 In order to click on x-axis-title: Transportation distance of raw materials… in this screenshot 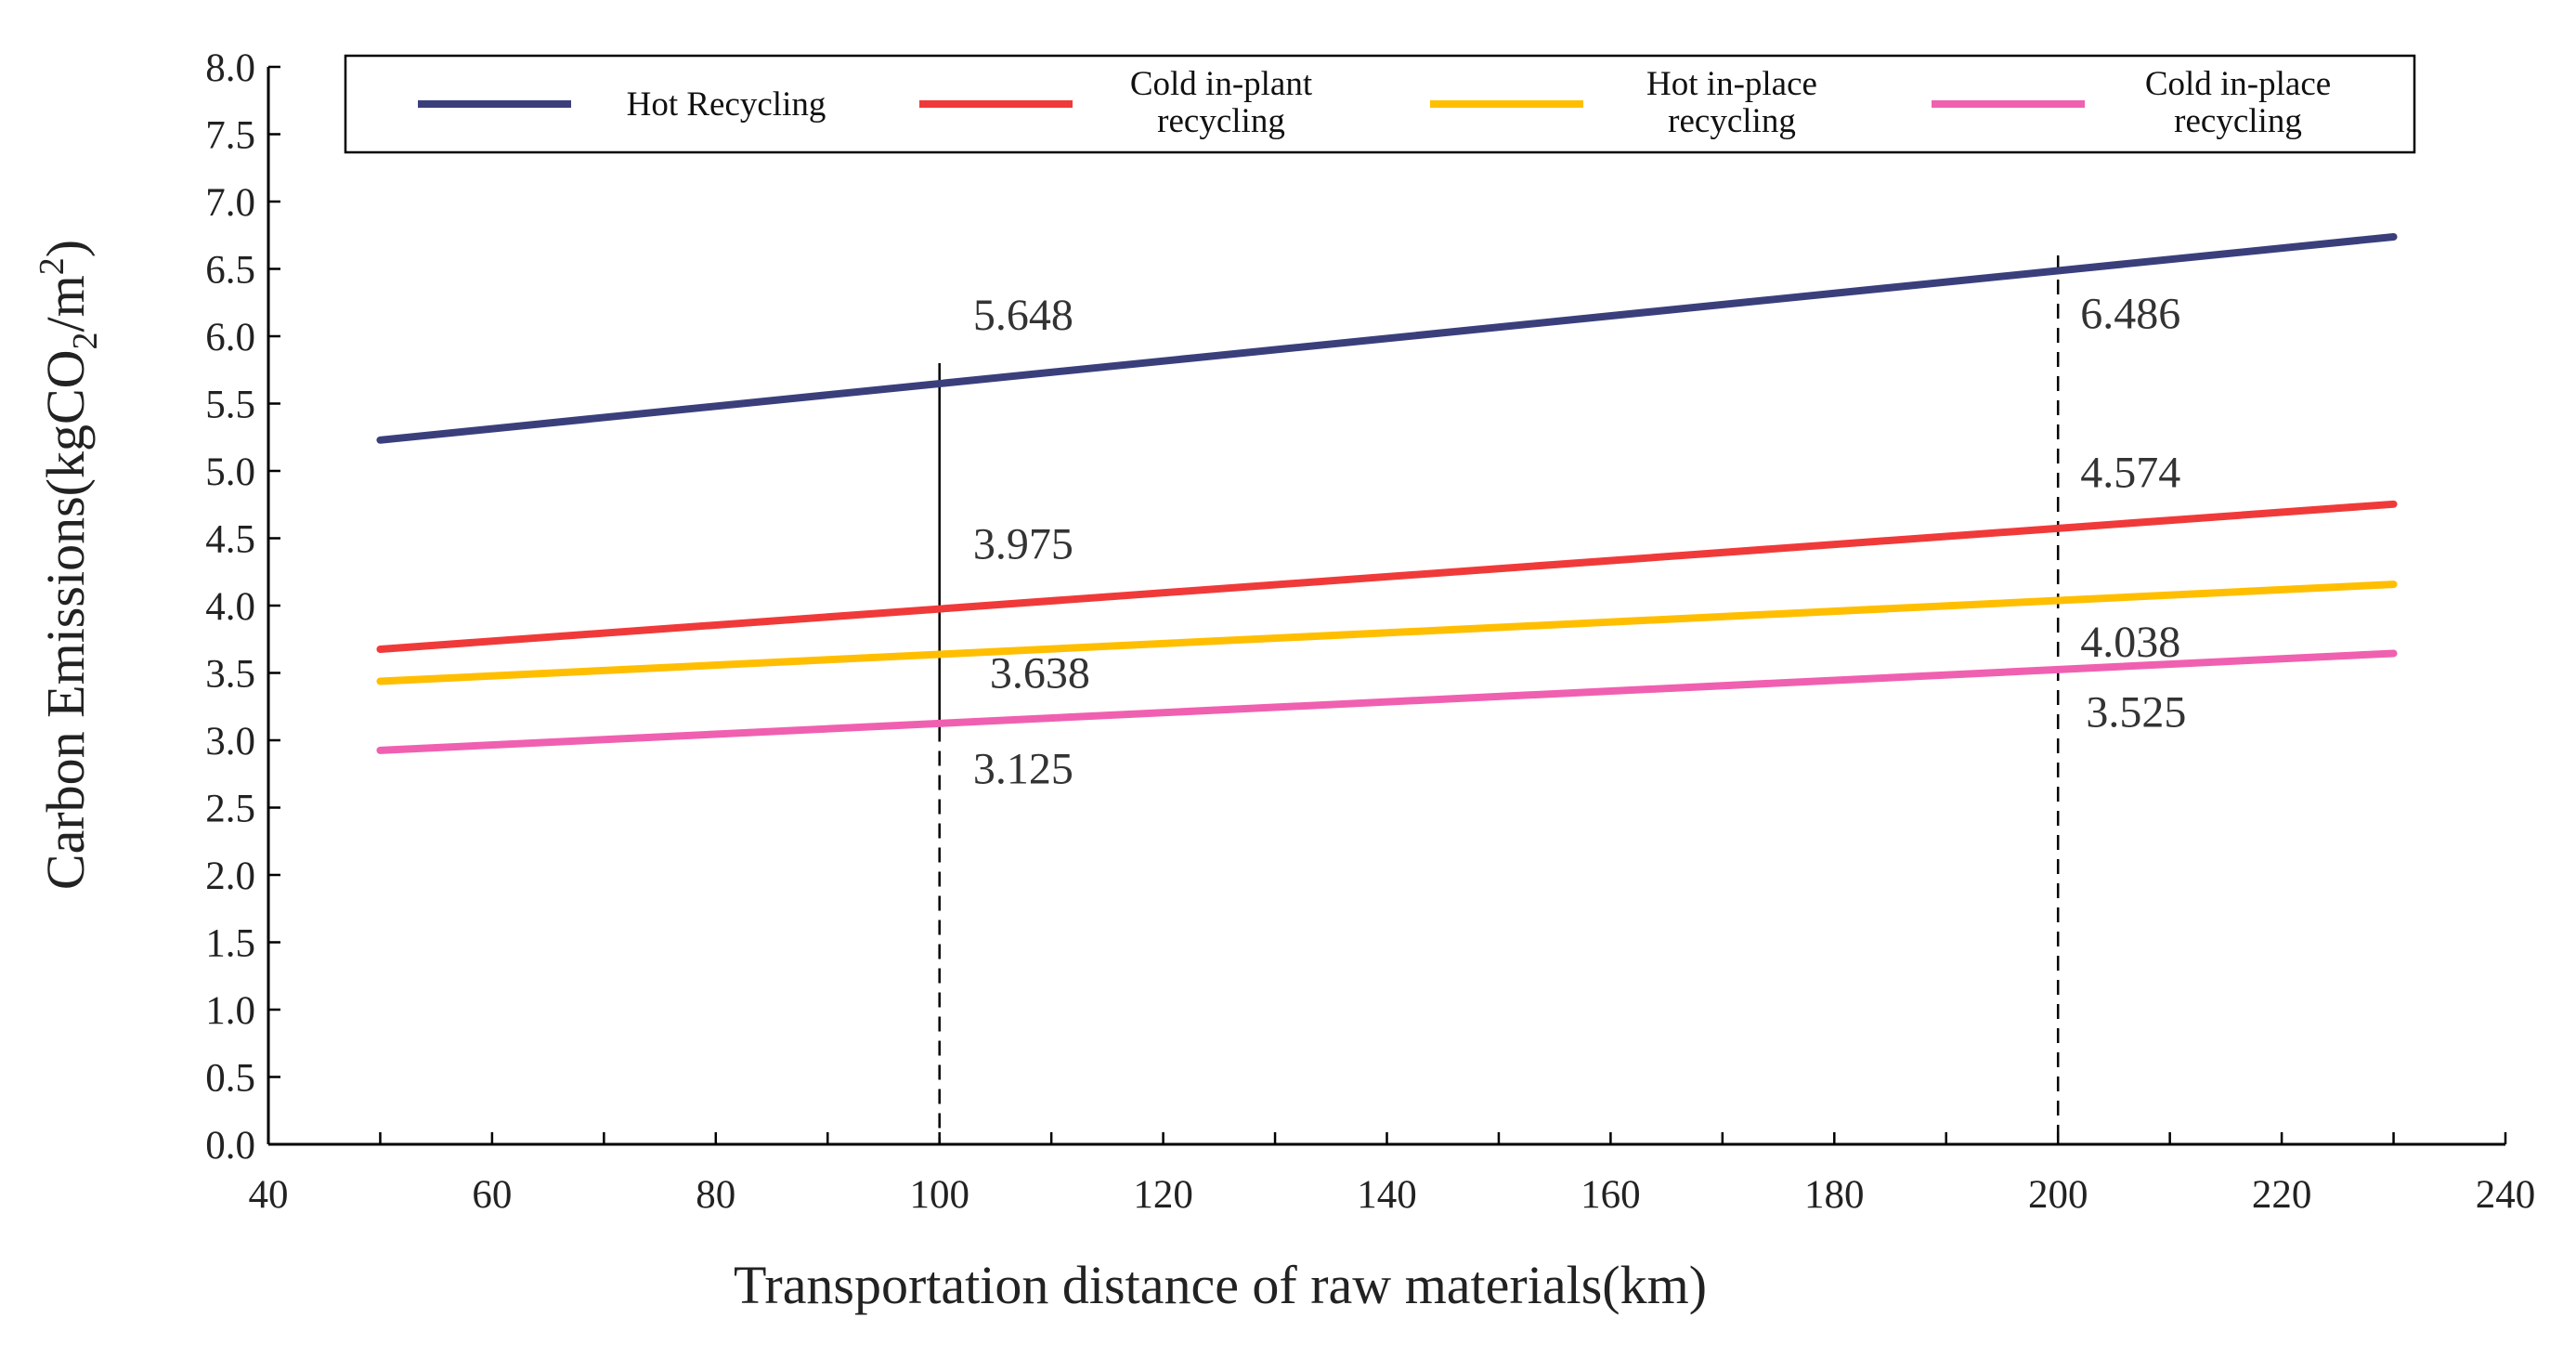, I will do `click(1220, 1285)`.